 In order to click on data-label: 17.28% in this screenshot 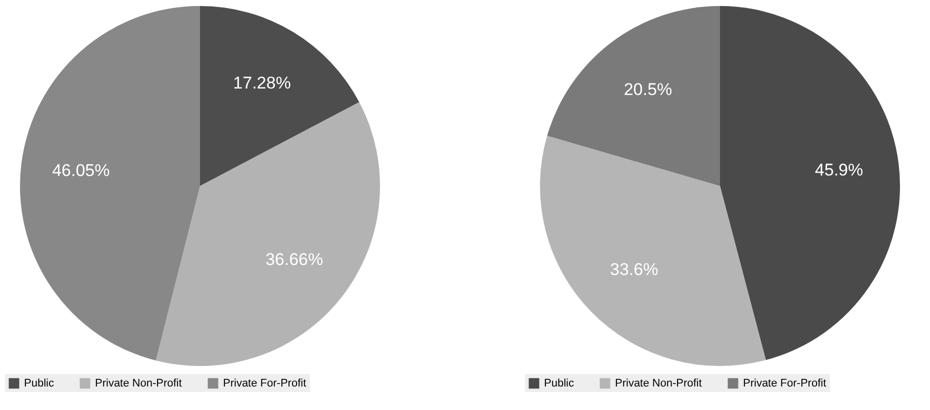, I will do `click(262, 82)`.